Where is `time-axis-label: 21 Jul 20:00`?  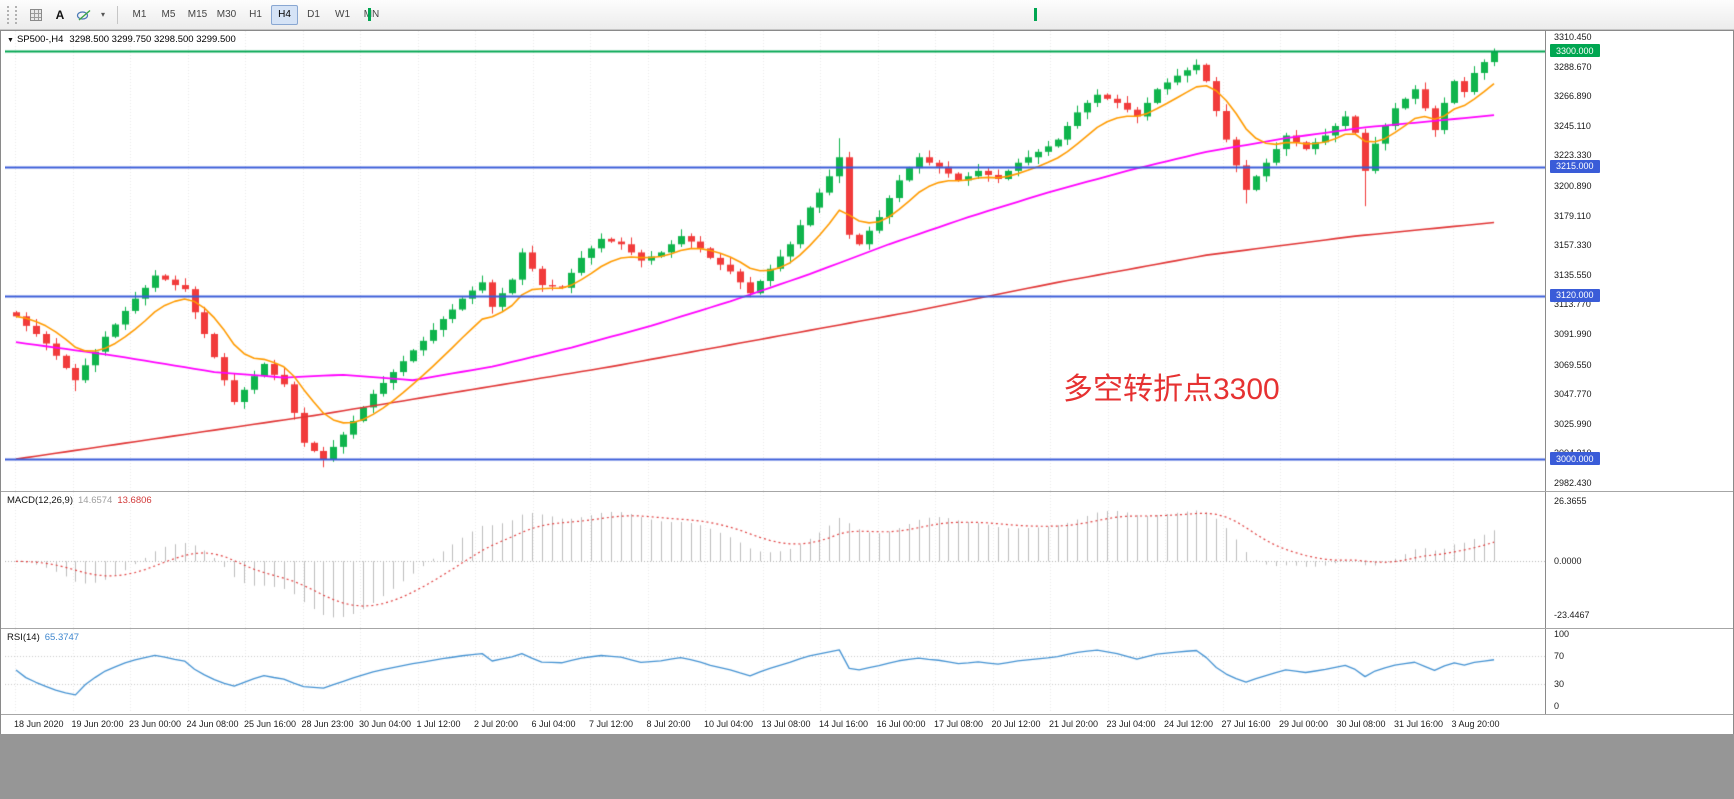
time-axis-label: 21 Jul 20:00 is located at coordinates (1074, 724).